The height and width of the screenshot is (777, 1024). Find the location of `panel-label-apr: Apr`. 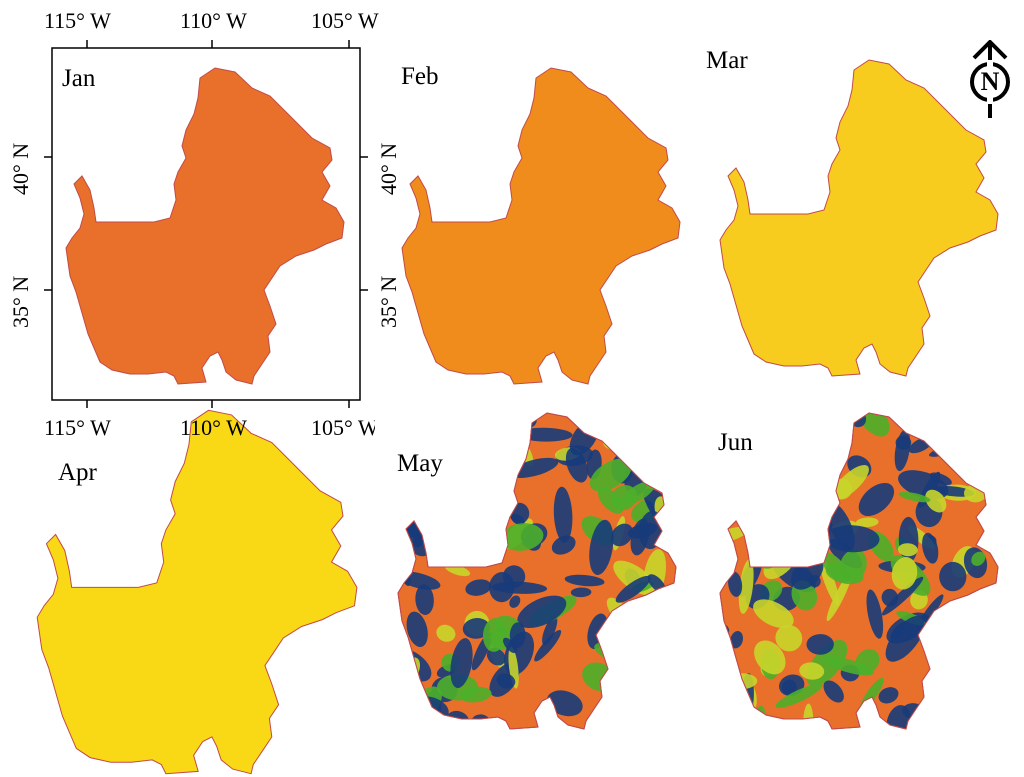

panel-label-apr: Apr is located at coordinates (77, 472).